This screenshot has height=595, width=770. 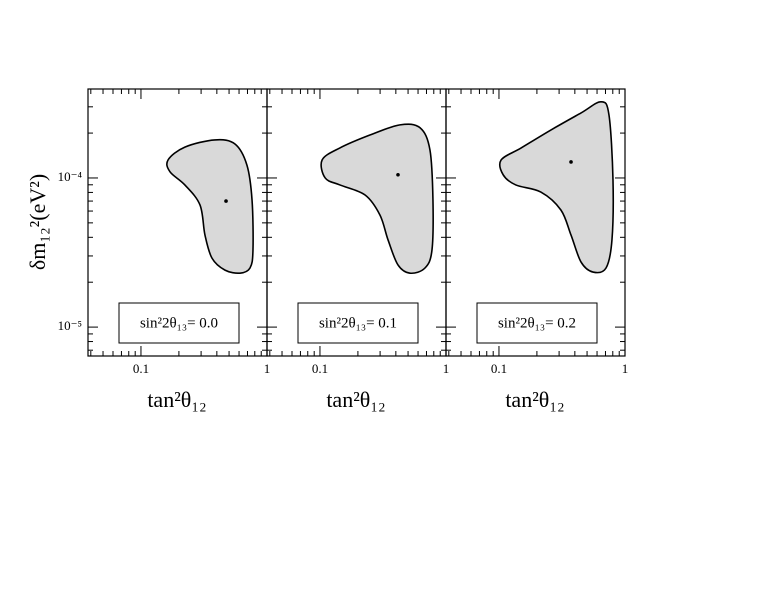 I want to click on y-tick-label: 10⁻⁴, so click(x=70, y=176).